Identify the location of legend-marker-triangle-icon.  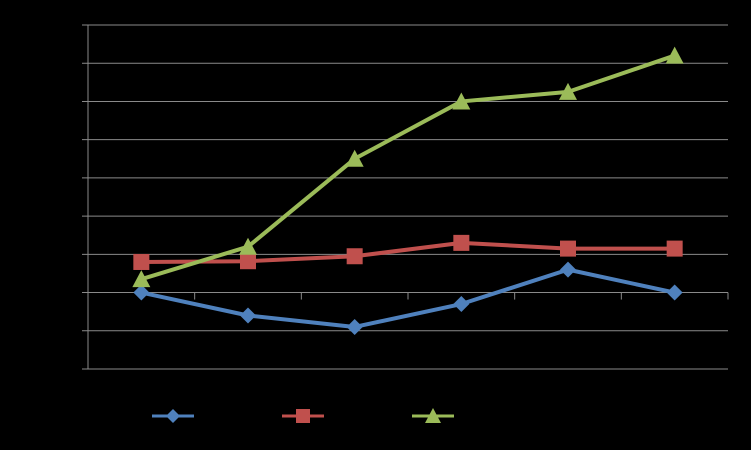
(433, 415).